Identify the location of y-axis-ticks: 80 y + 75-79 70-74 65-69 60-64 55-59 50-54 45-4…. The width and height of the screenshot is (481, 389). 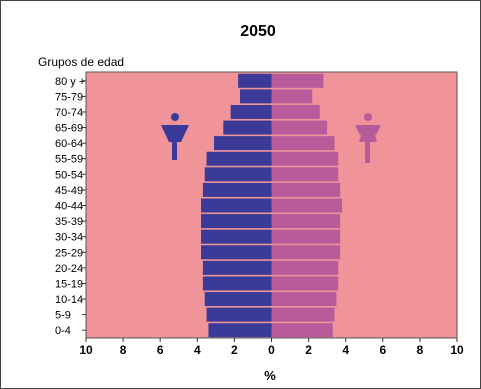
(70, 206).